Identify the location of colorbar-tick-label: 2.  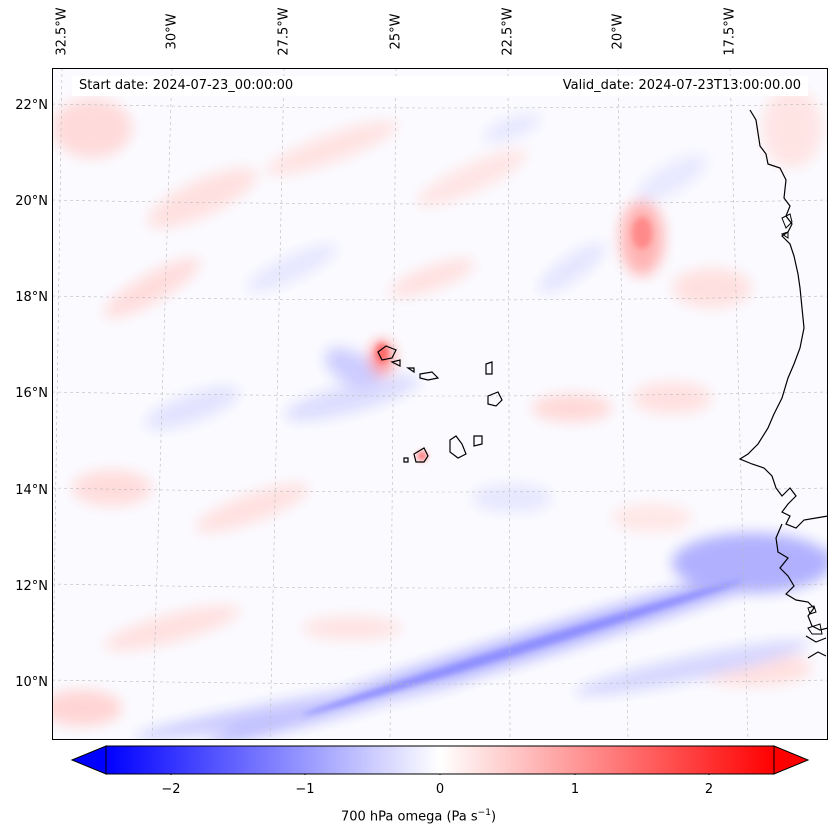
(709, 789).